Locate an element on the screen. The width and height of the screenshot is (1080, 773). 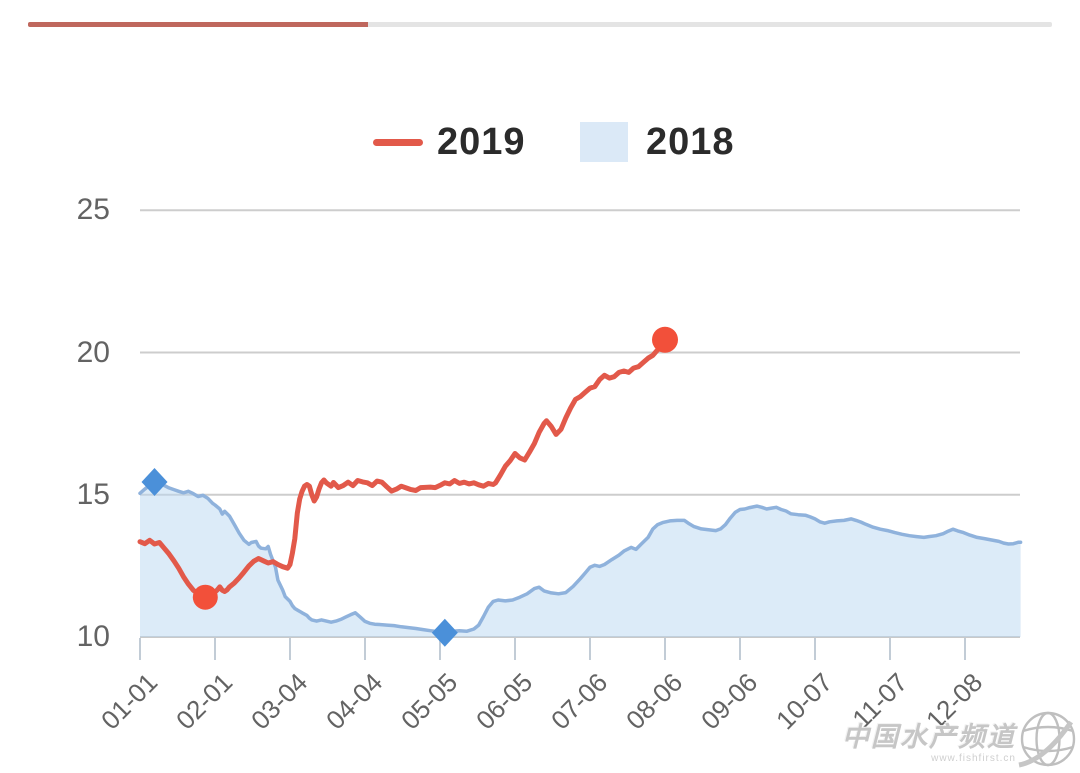
legend-label-2018: 2018 is located at coordinates (690, 141).